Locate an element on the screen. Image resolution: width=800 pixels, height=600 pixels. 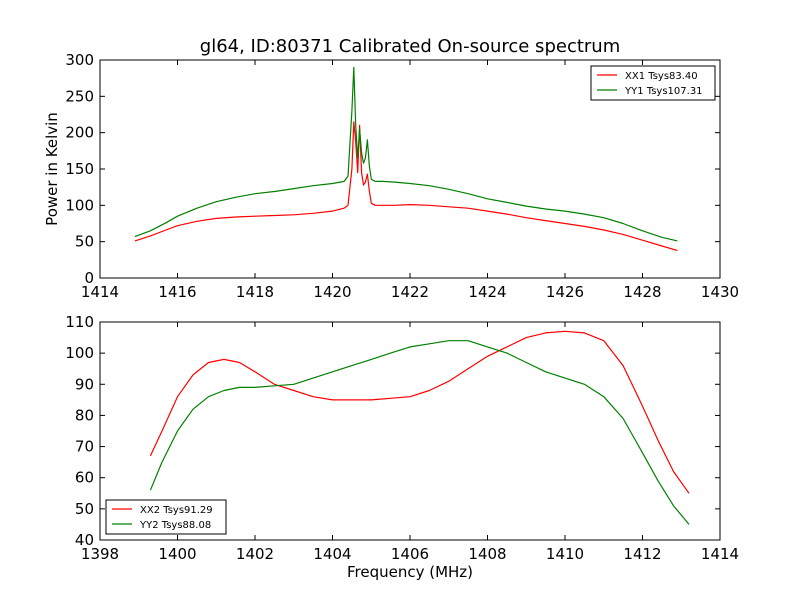
x-tick-label: 1418 is located at coordinates (255, 292).